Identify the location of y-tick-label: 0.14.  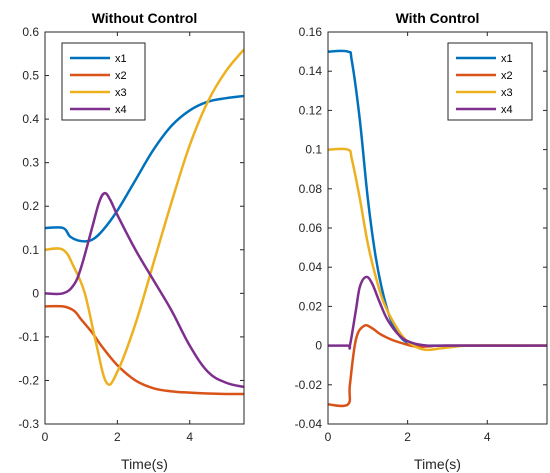
(311, 71).